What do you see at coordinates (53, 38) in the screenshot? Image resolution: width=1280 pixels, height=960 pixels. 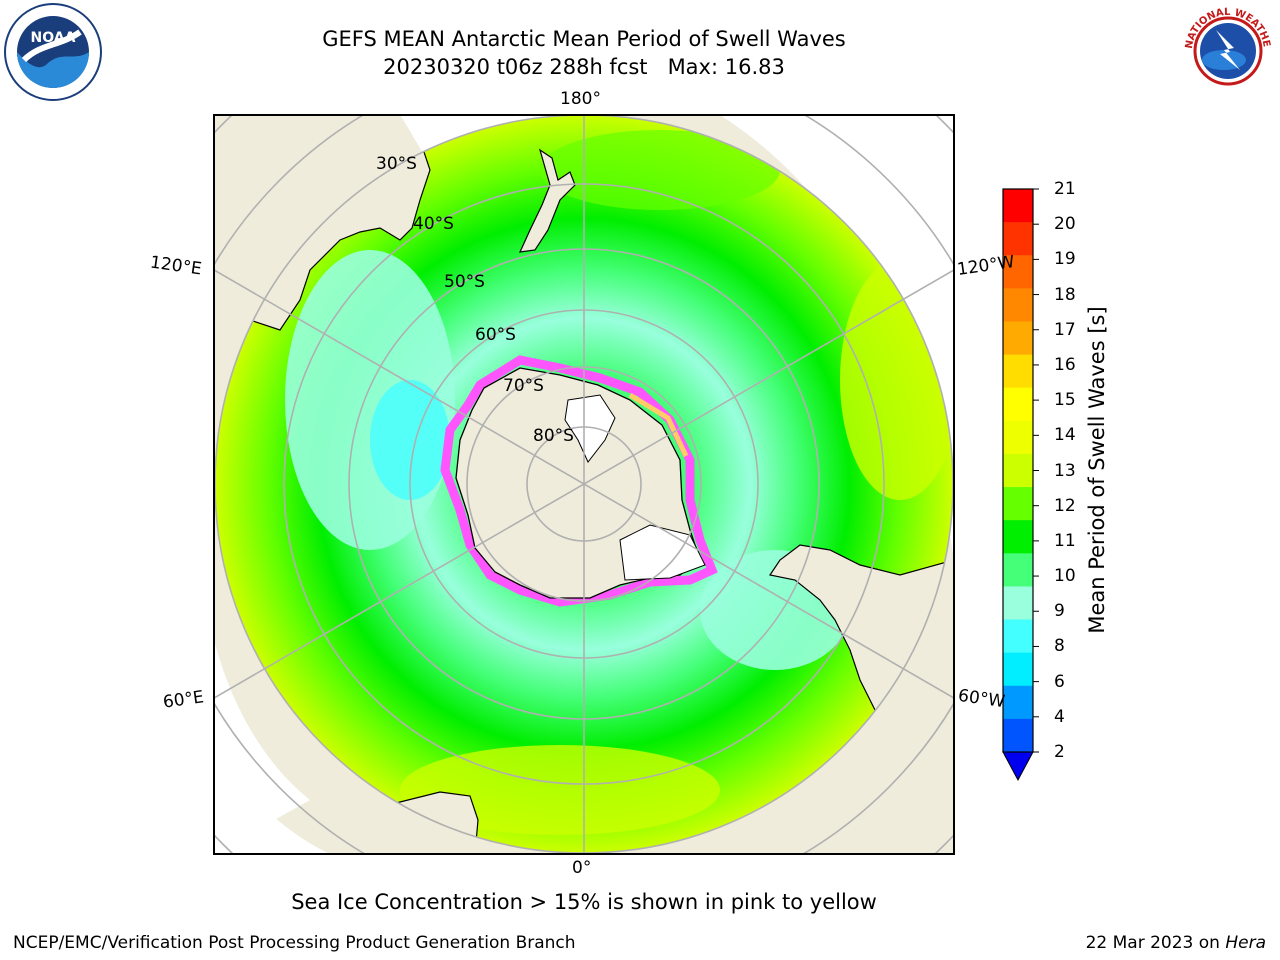 I see `noaa-logo-text: NOAA` at bounding box center [53, 38].